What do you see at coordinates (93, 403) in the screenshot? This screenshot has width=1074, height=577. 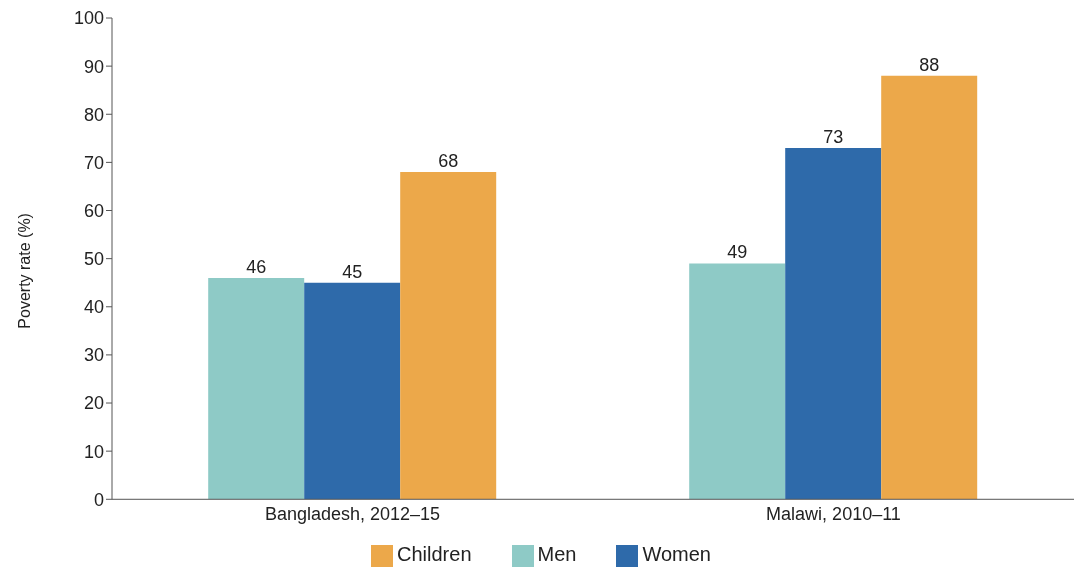 I see `y-tick-label: 20` at bounding box center [93, 403].